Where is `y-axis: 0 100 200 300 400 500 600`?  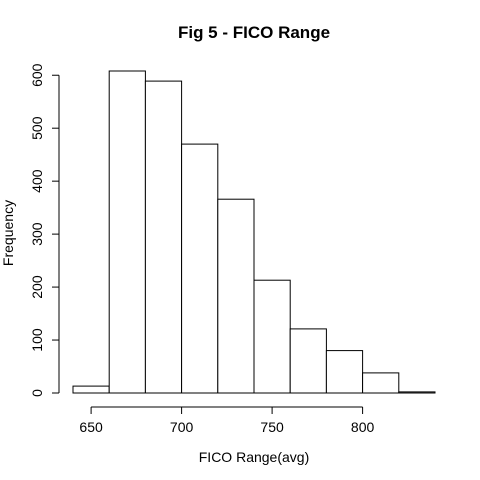
y-axis: 0 100 200 300 400 500 600 is located at coordinates (44, 230).